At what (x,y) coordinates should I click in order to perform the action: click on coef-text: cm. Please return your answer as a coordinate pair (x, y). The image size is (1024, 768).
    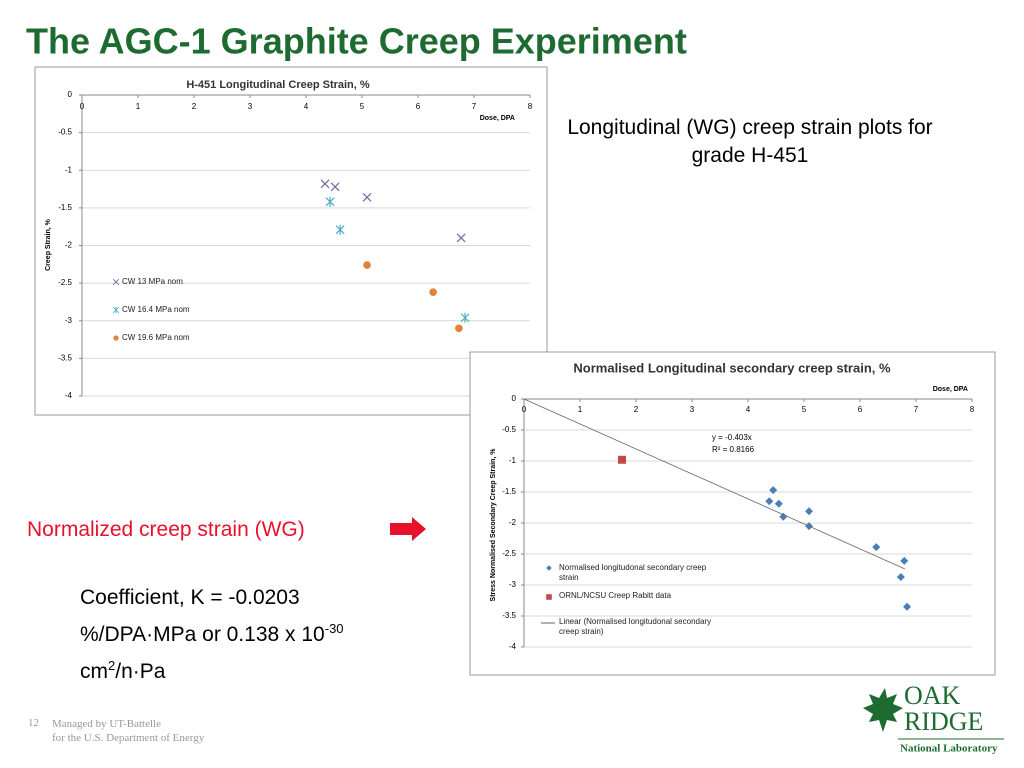
    Looking at the image, I should click on (94, 671).